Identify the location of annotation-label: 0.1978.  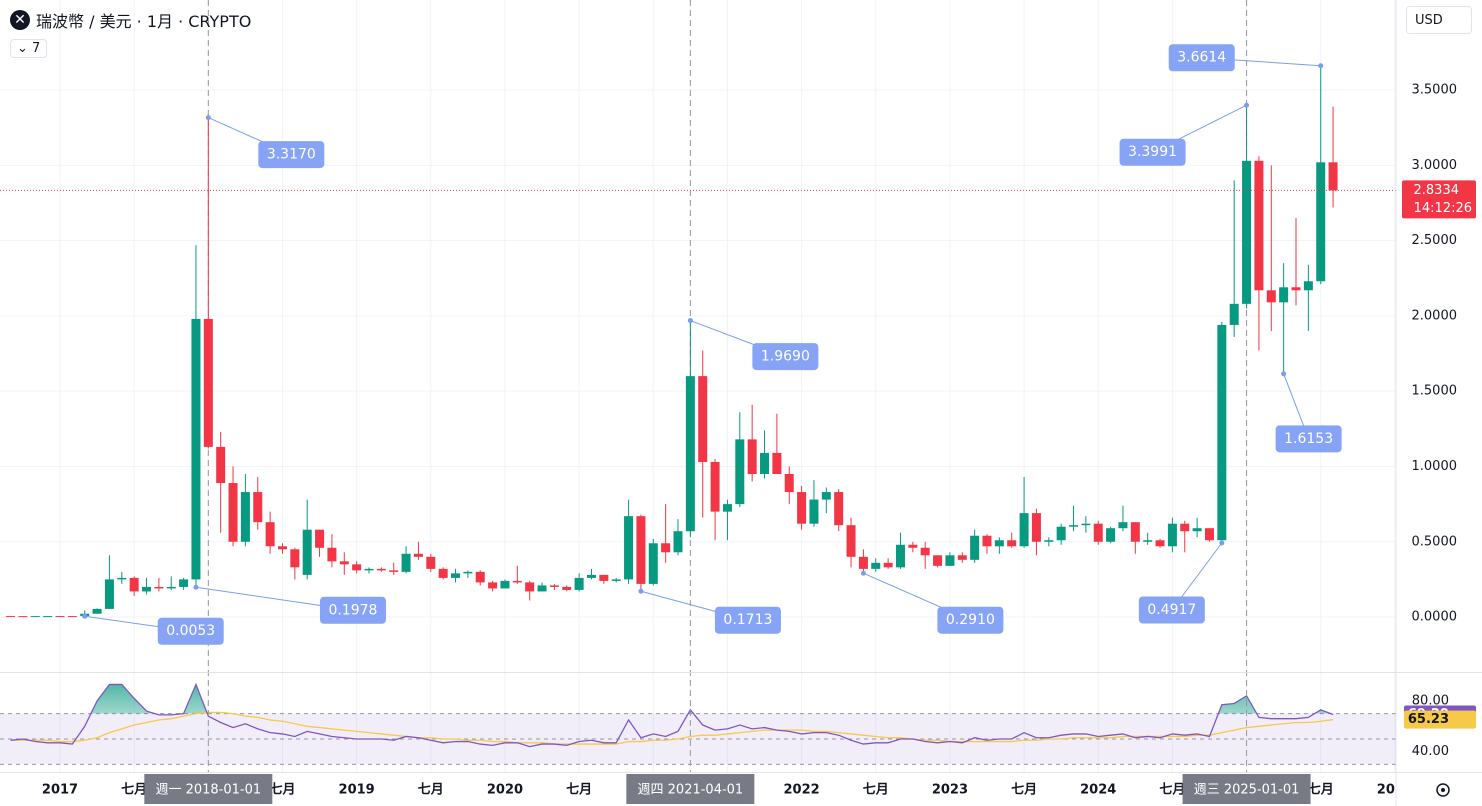
(352, 610).